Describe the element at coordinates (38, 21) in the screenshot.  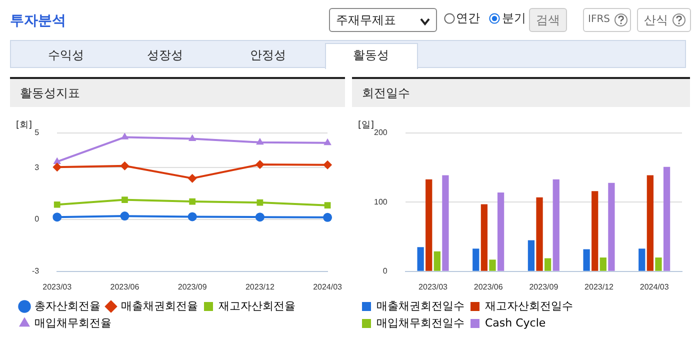
I see `text: 투자분석` at that location.